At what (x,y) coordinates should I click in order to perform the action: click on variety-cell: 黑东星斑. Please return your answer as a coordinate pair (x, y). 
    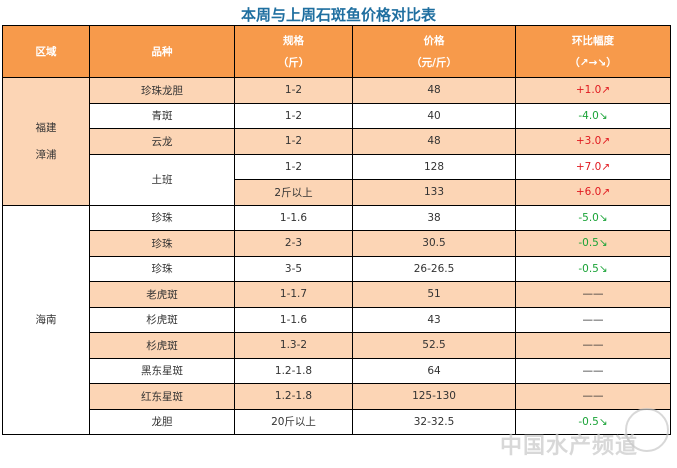
    Looking at the image, I should click on (162, 370).